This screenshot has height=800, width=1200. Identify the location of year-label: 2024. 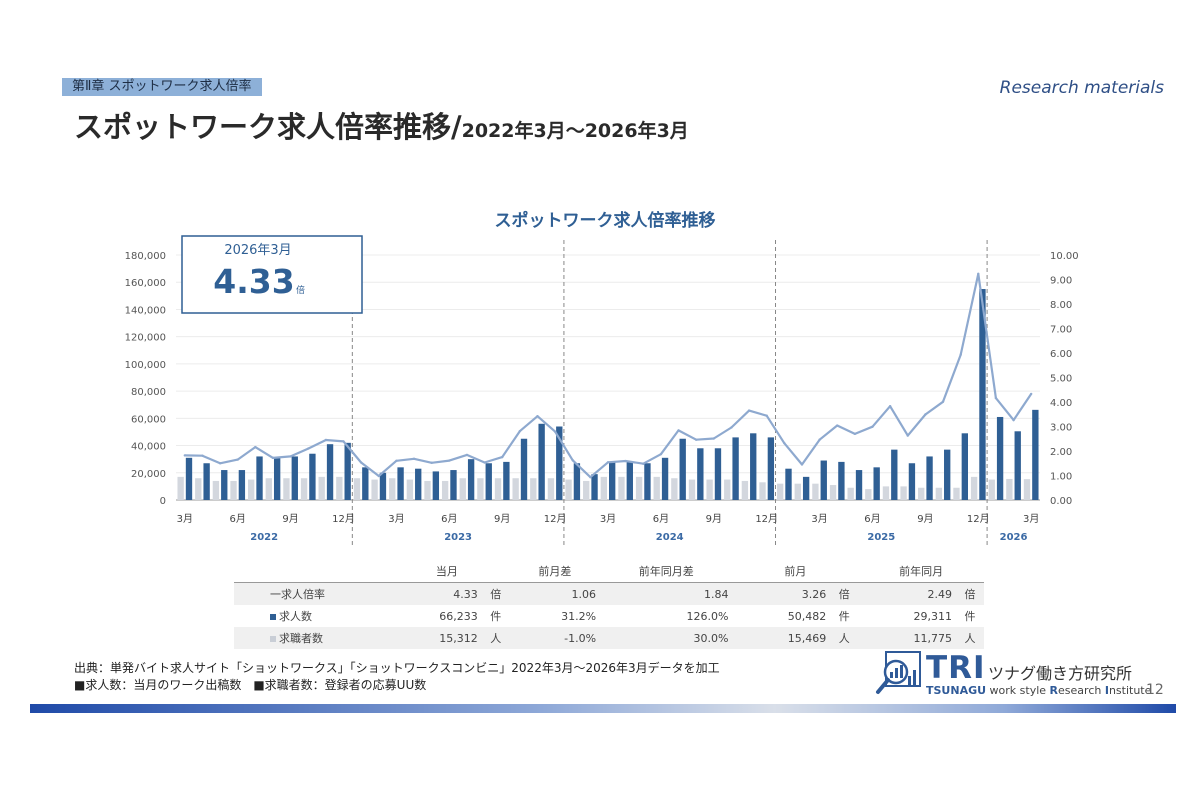
(670, 537).